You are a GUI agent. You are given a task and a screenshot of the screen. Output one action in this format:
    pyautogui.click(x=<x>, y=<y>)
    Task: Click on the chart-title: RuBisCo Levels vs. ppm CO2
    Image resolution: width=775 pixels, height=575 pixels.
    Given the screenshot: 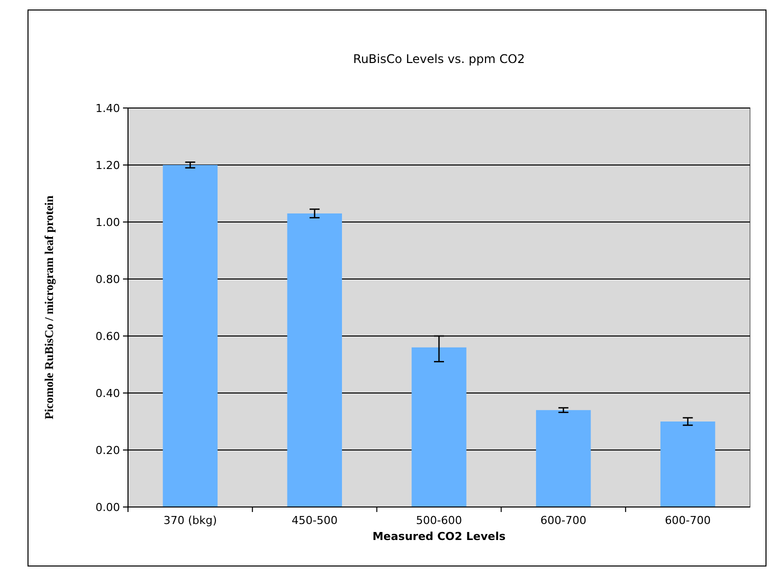 What is the action you would take?
    pyautogui.click(x=439, y=59)
    